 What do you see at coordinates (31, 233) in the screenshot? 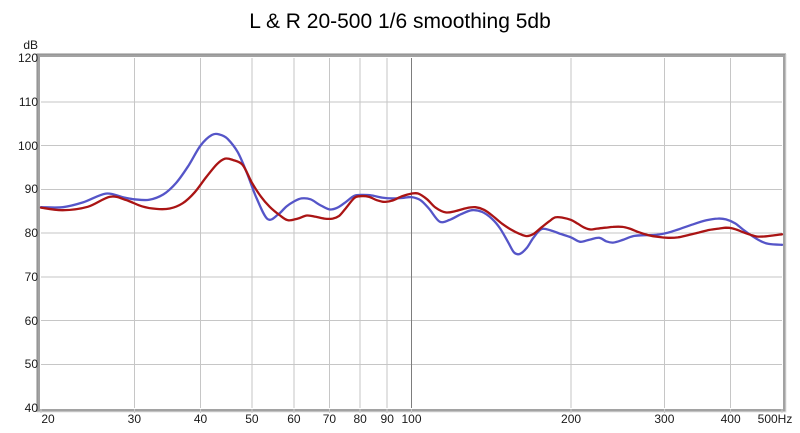
I see `y-tick-label: 80` at bounding box center [31, 233].